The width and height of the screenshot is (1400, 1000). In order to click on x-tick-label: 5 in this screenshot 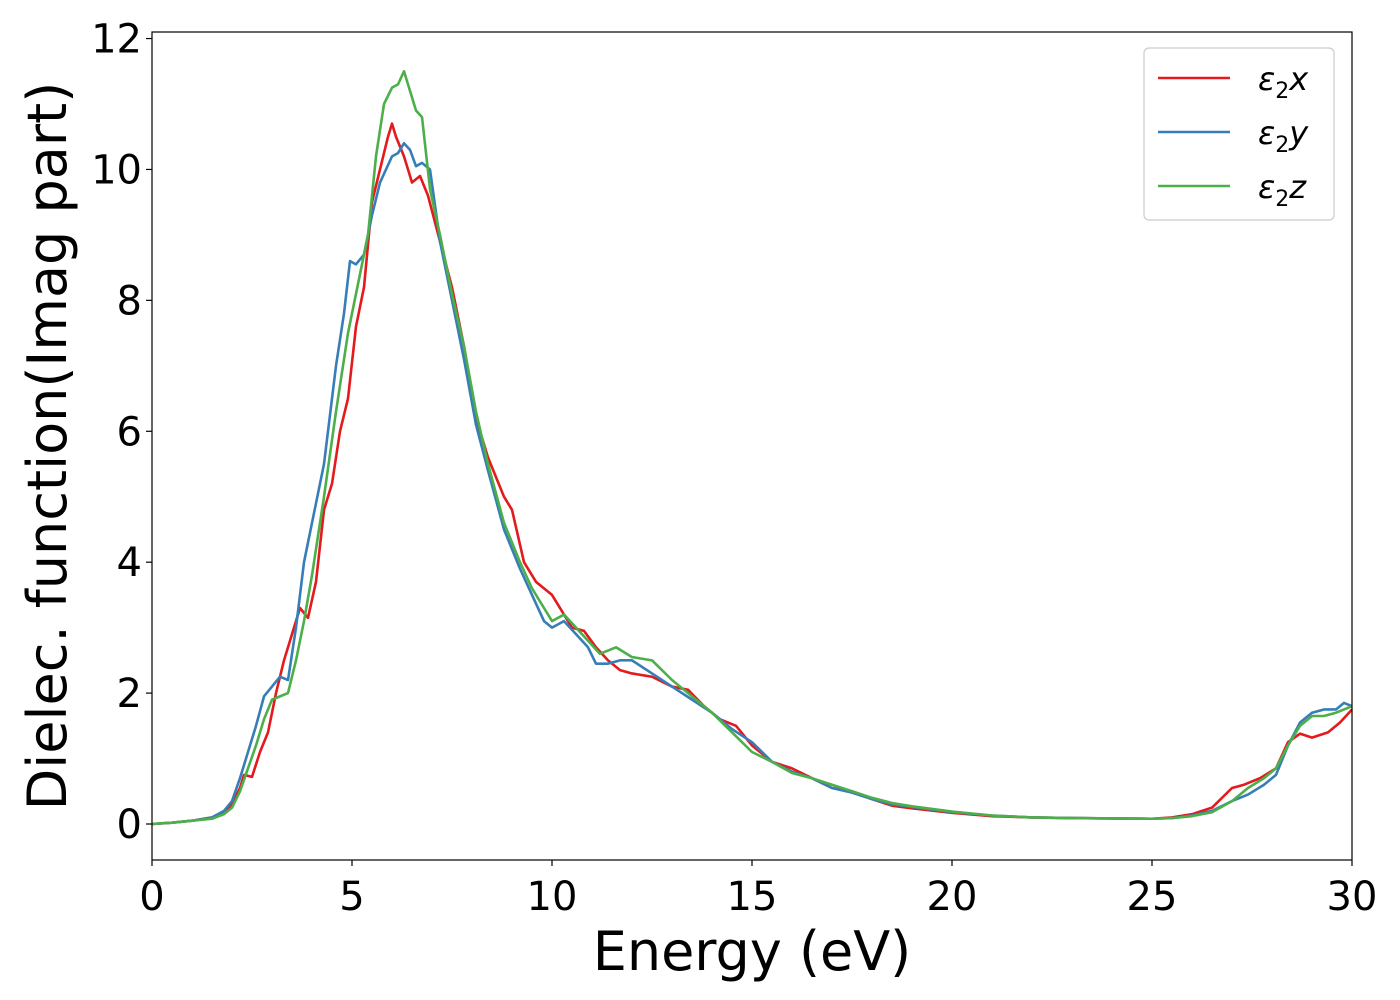, I will do `click(351, 897)`.